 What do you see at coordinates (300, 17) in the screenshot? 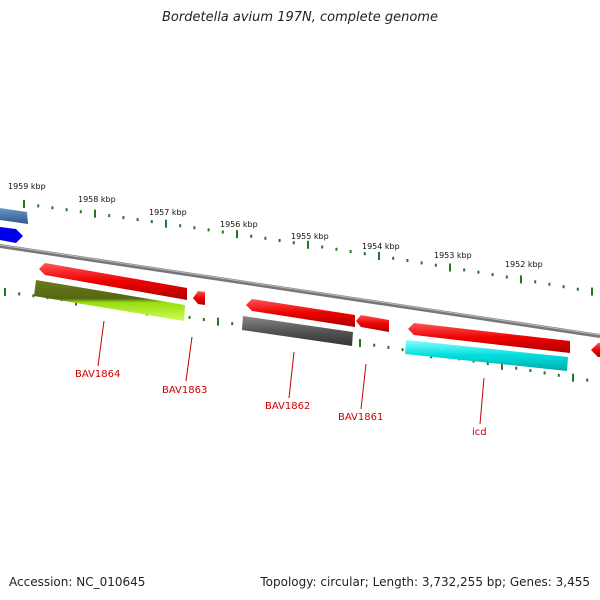
I see `genome-title: Bordetella avium 197N, complete genome` at bounding box center [300, 17].